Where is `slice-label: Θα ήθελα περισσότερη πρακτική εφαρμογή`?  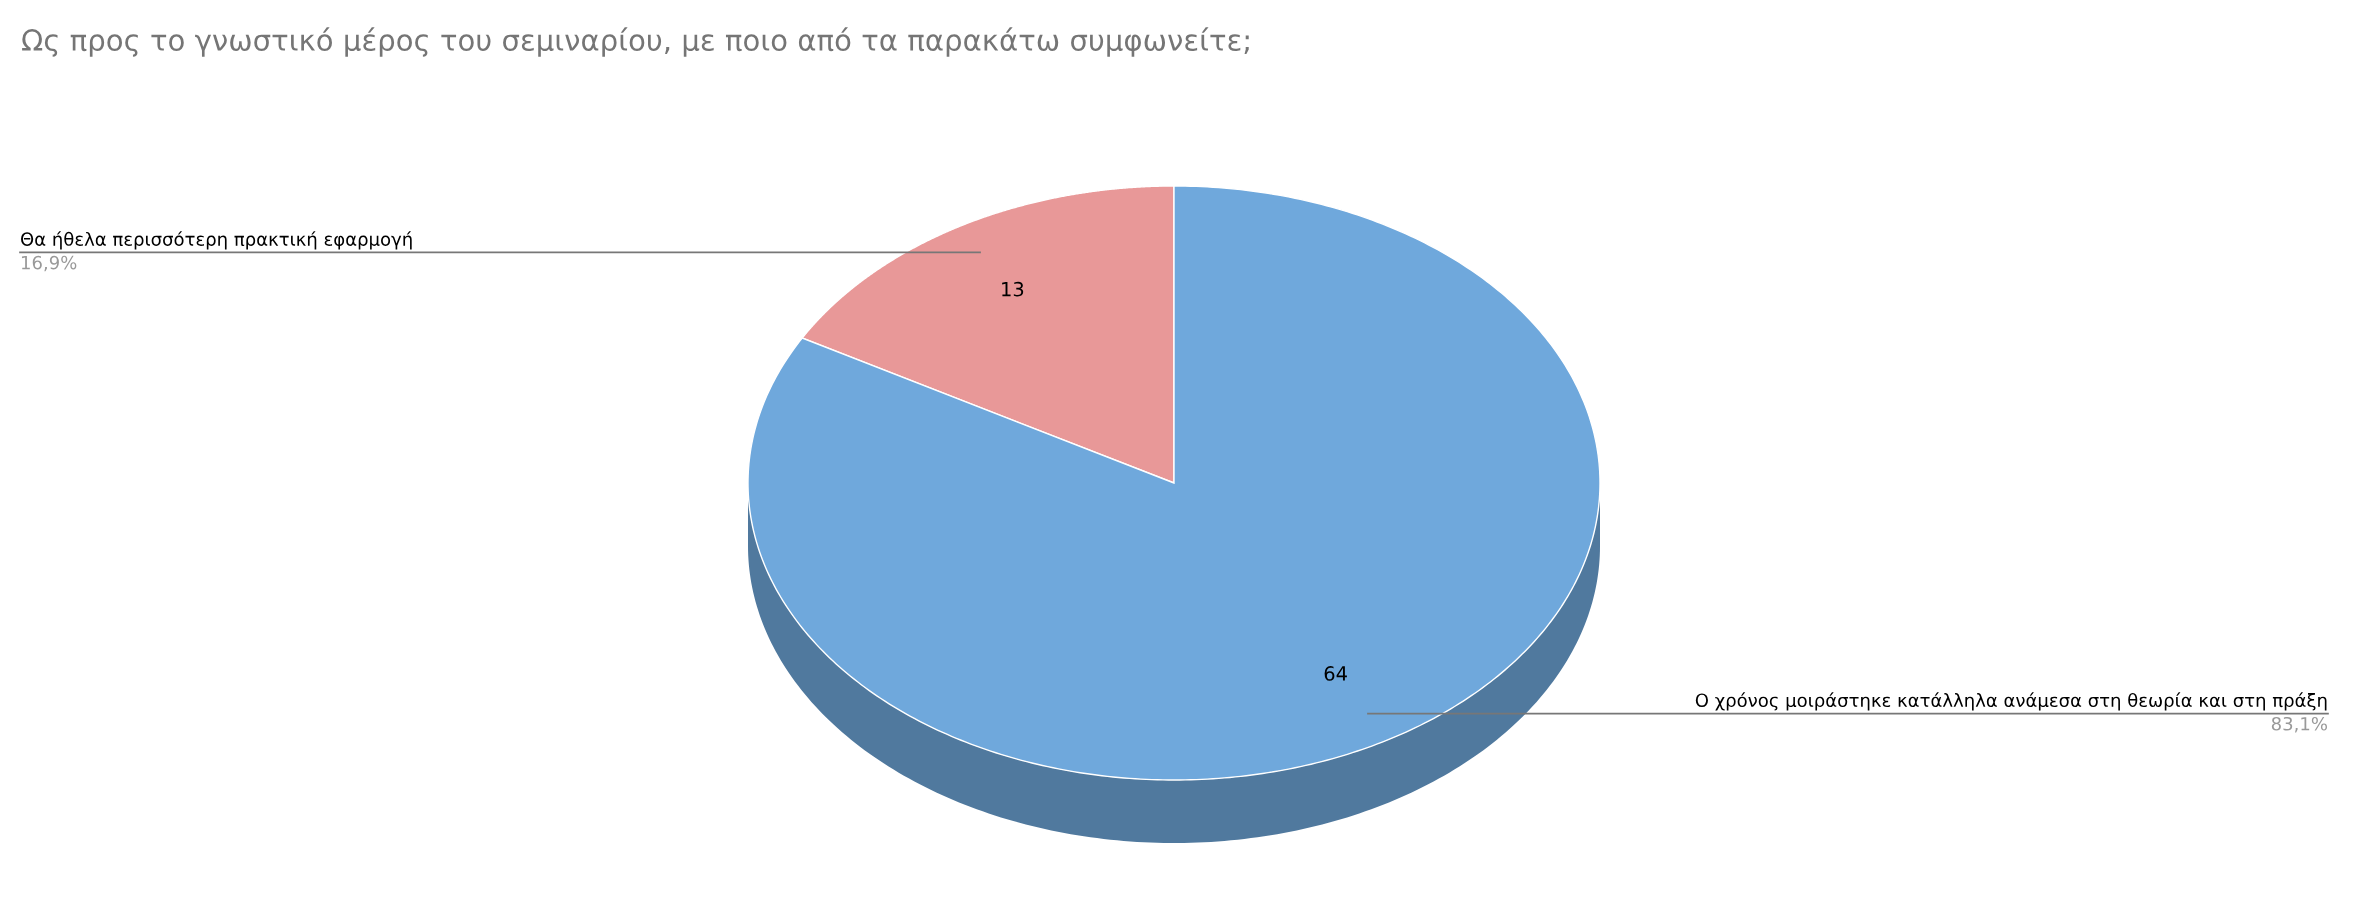
slice-label: Θα ήθελα περισσότερη πρακτική εφαρμογή is located at coordinates (216, 240).